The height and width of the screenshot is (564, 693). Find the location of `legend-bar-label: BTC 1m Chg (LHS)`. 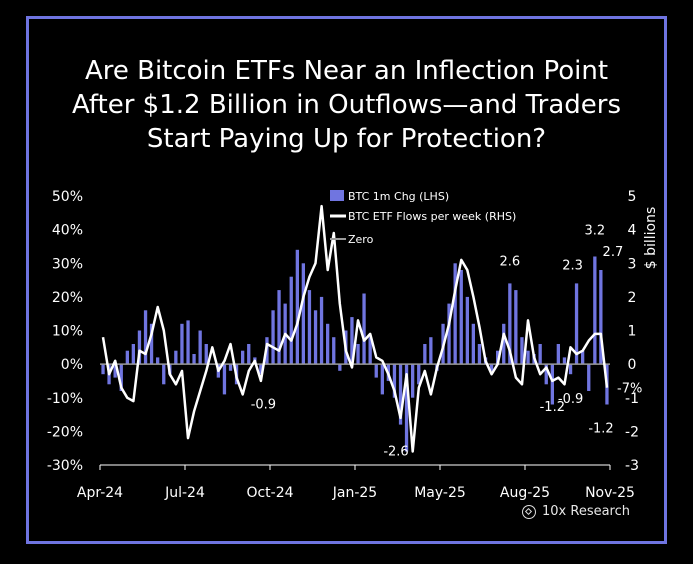

legend-bar-label: BTC 1m Chg (LHS) is located at coordinates (398, 196).